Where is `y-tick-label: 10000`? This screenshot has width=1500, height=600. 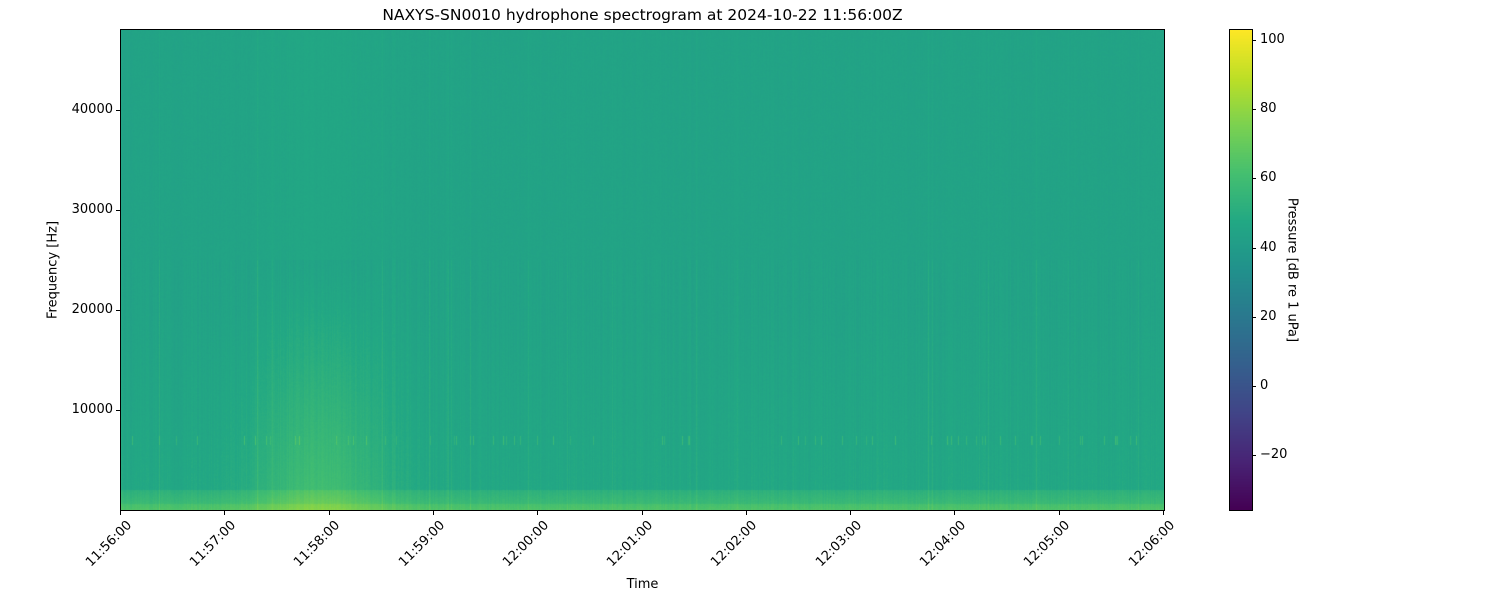 y-tick-label: 10000 is located at coordinates (92, 409).